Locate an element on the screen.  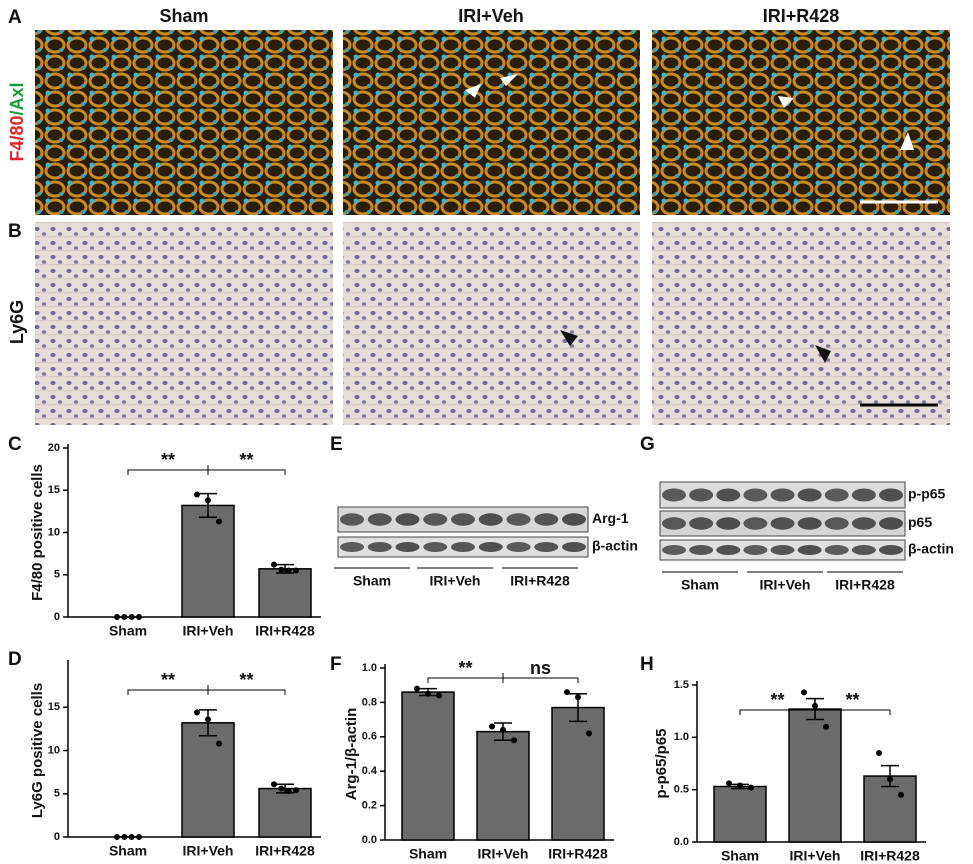
blot-row-label: Arg-1 is located at coordinates (610, 518).